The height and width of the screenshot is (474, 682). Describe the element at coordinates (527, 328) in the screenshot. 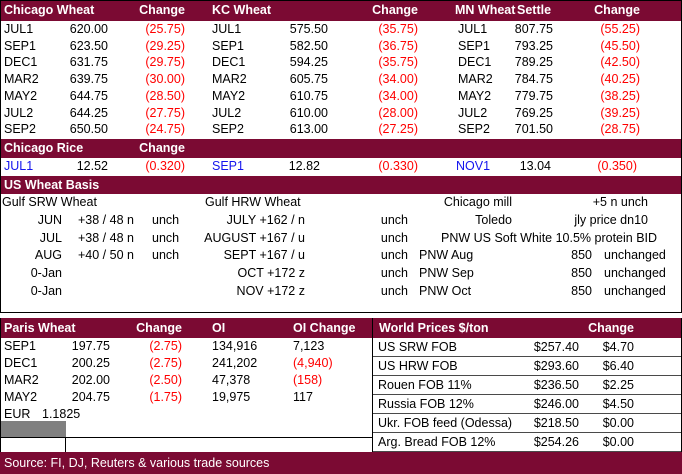

I see `world-header-band: World Prices $/ton Change` at that location.